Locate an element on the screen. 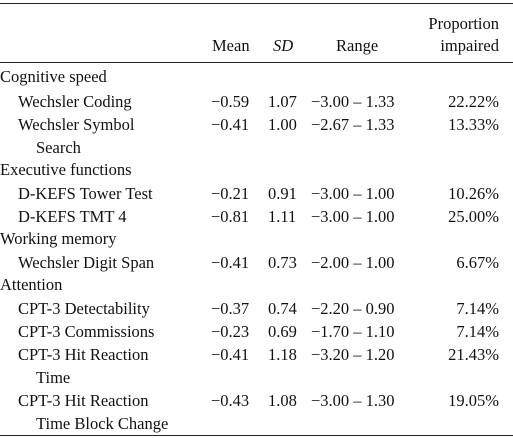  row-label-text: Wechsler Digit Span is located at coordinates (86, 262).